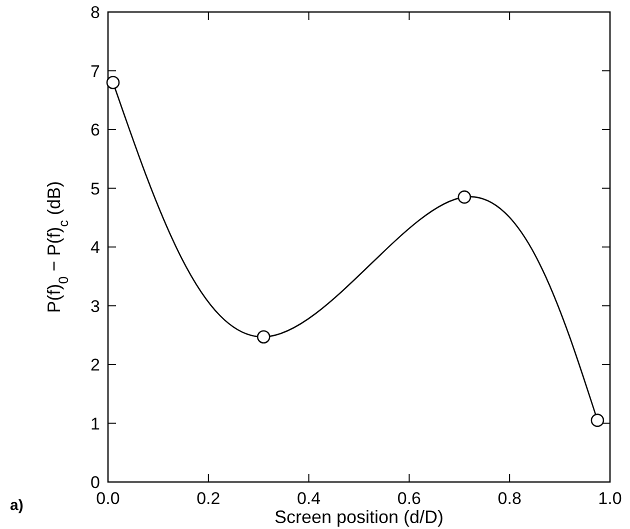 Image resolution: width=630 pixels, height=529 pixels. Describe the element at coordinates (409, 498) in the screenshot. I see `x-tick-label: 0.6` at that location.